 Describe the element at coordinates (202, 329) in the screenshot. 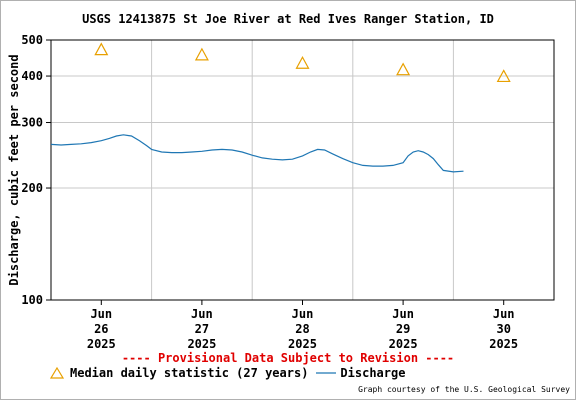

I see `x-tick-label: 27` at that location.